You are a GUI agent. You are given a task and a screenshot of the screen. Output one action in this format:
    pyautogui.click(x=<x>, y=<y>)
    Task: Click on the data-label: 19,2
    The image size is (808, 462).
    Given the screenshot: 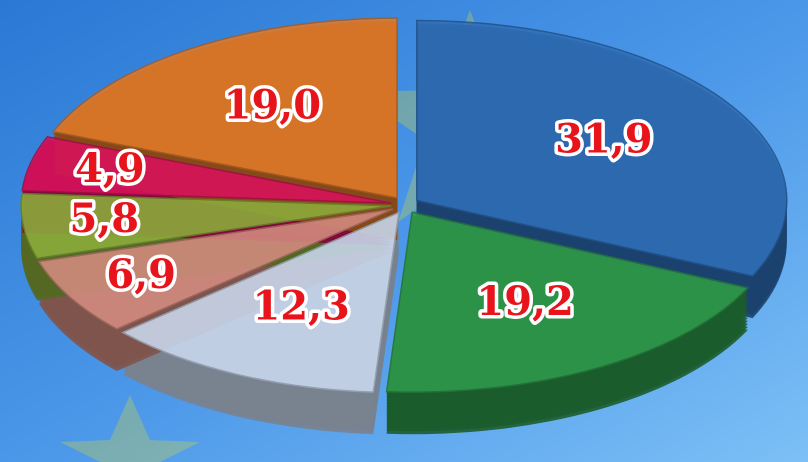 What is the action you would take?
    pyautogui.click(x=524, y=301)
    